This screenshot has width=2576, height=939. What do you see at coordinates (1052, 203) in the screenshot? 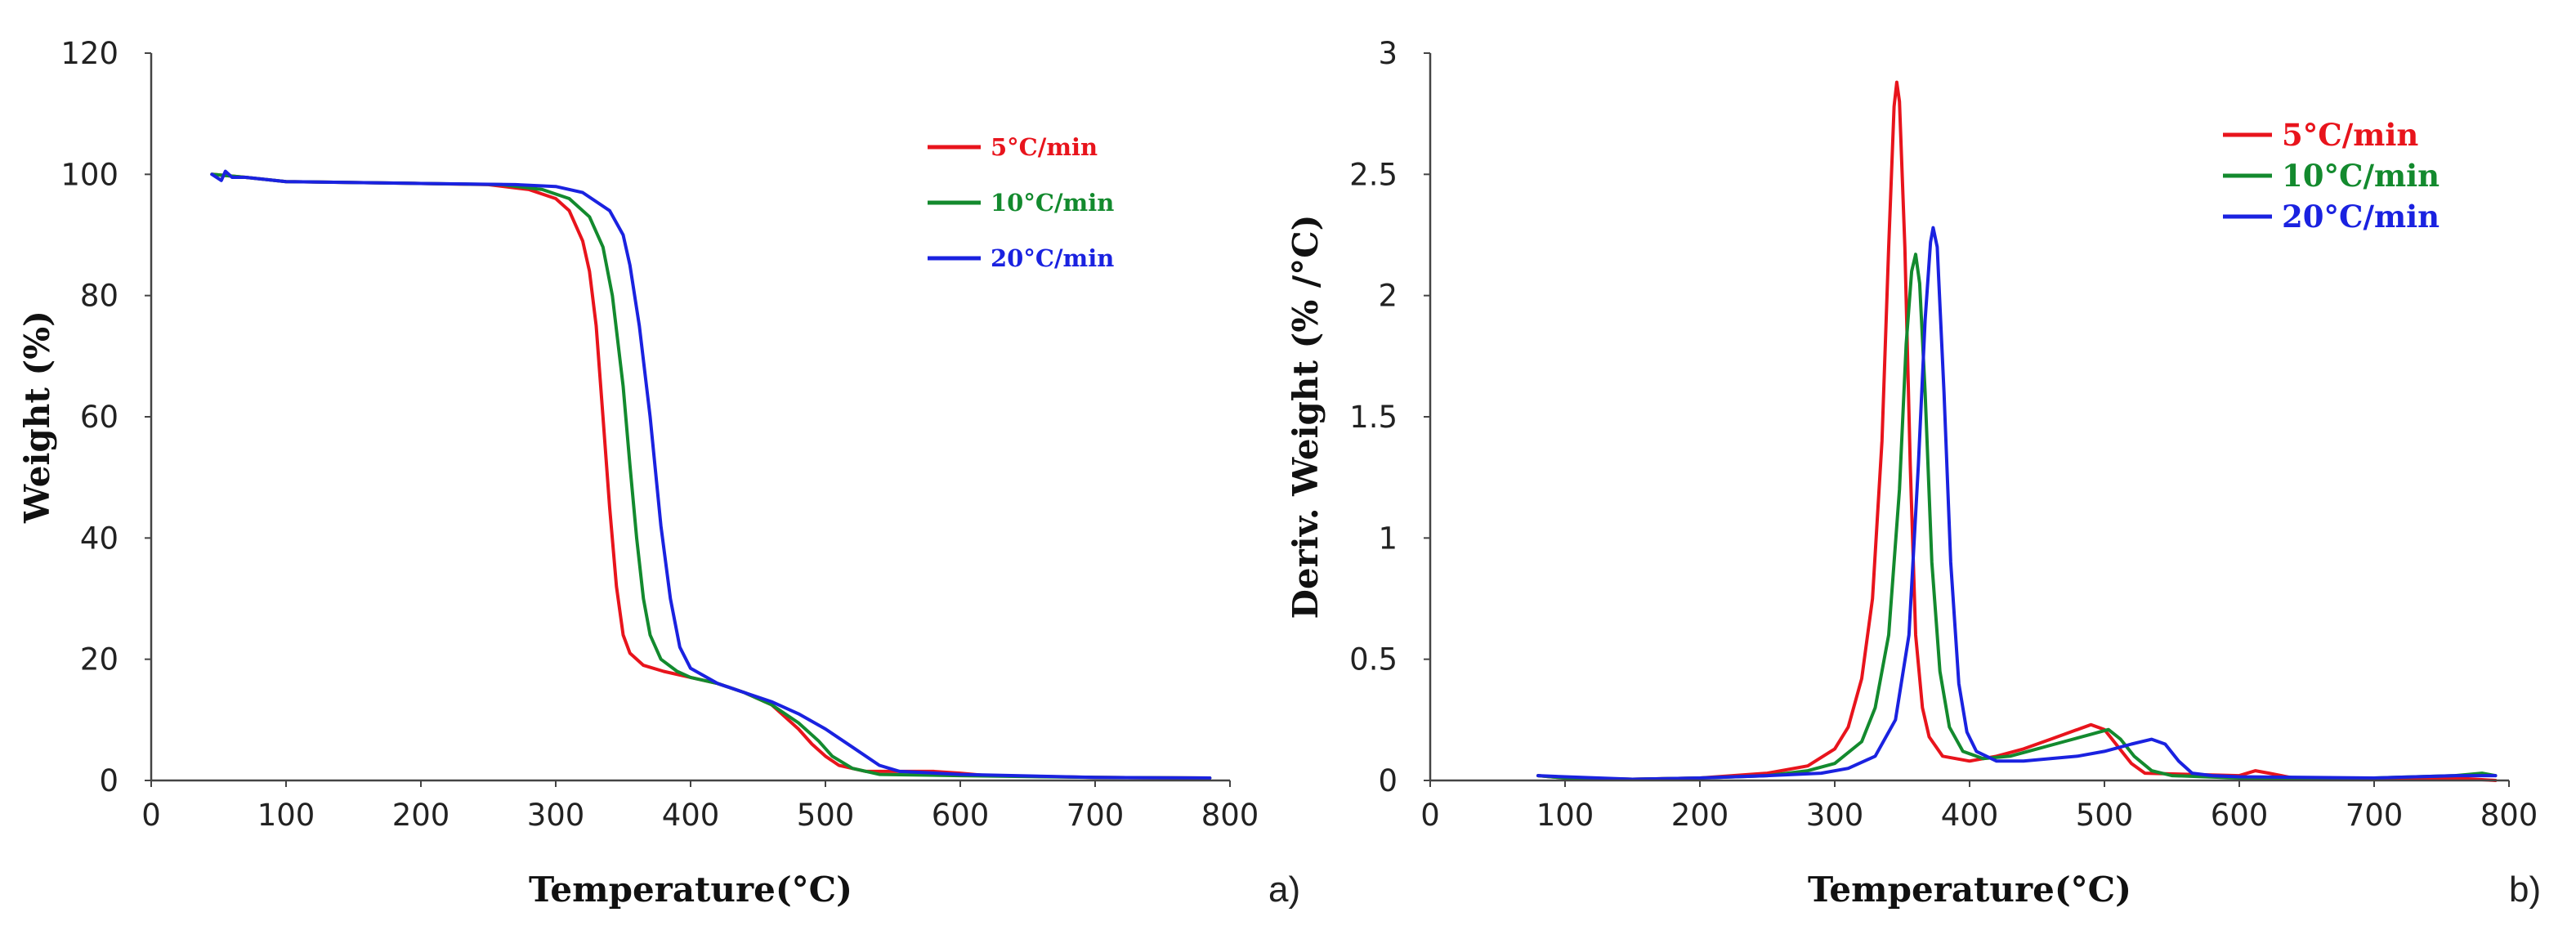
I see `panel-a-legend-label-2: 10°C/min` at bounding box center [1052, 203].